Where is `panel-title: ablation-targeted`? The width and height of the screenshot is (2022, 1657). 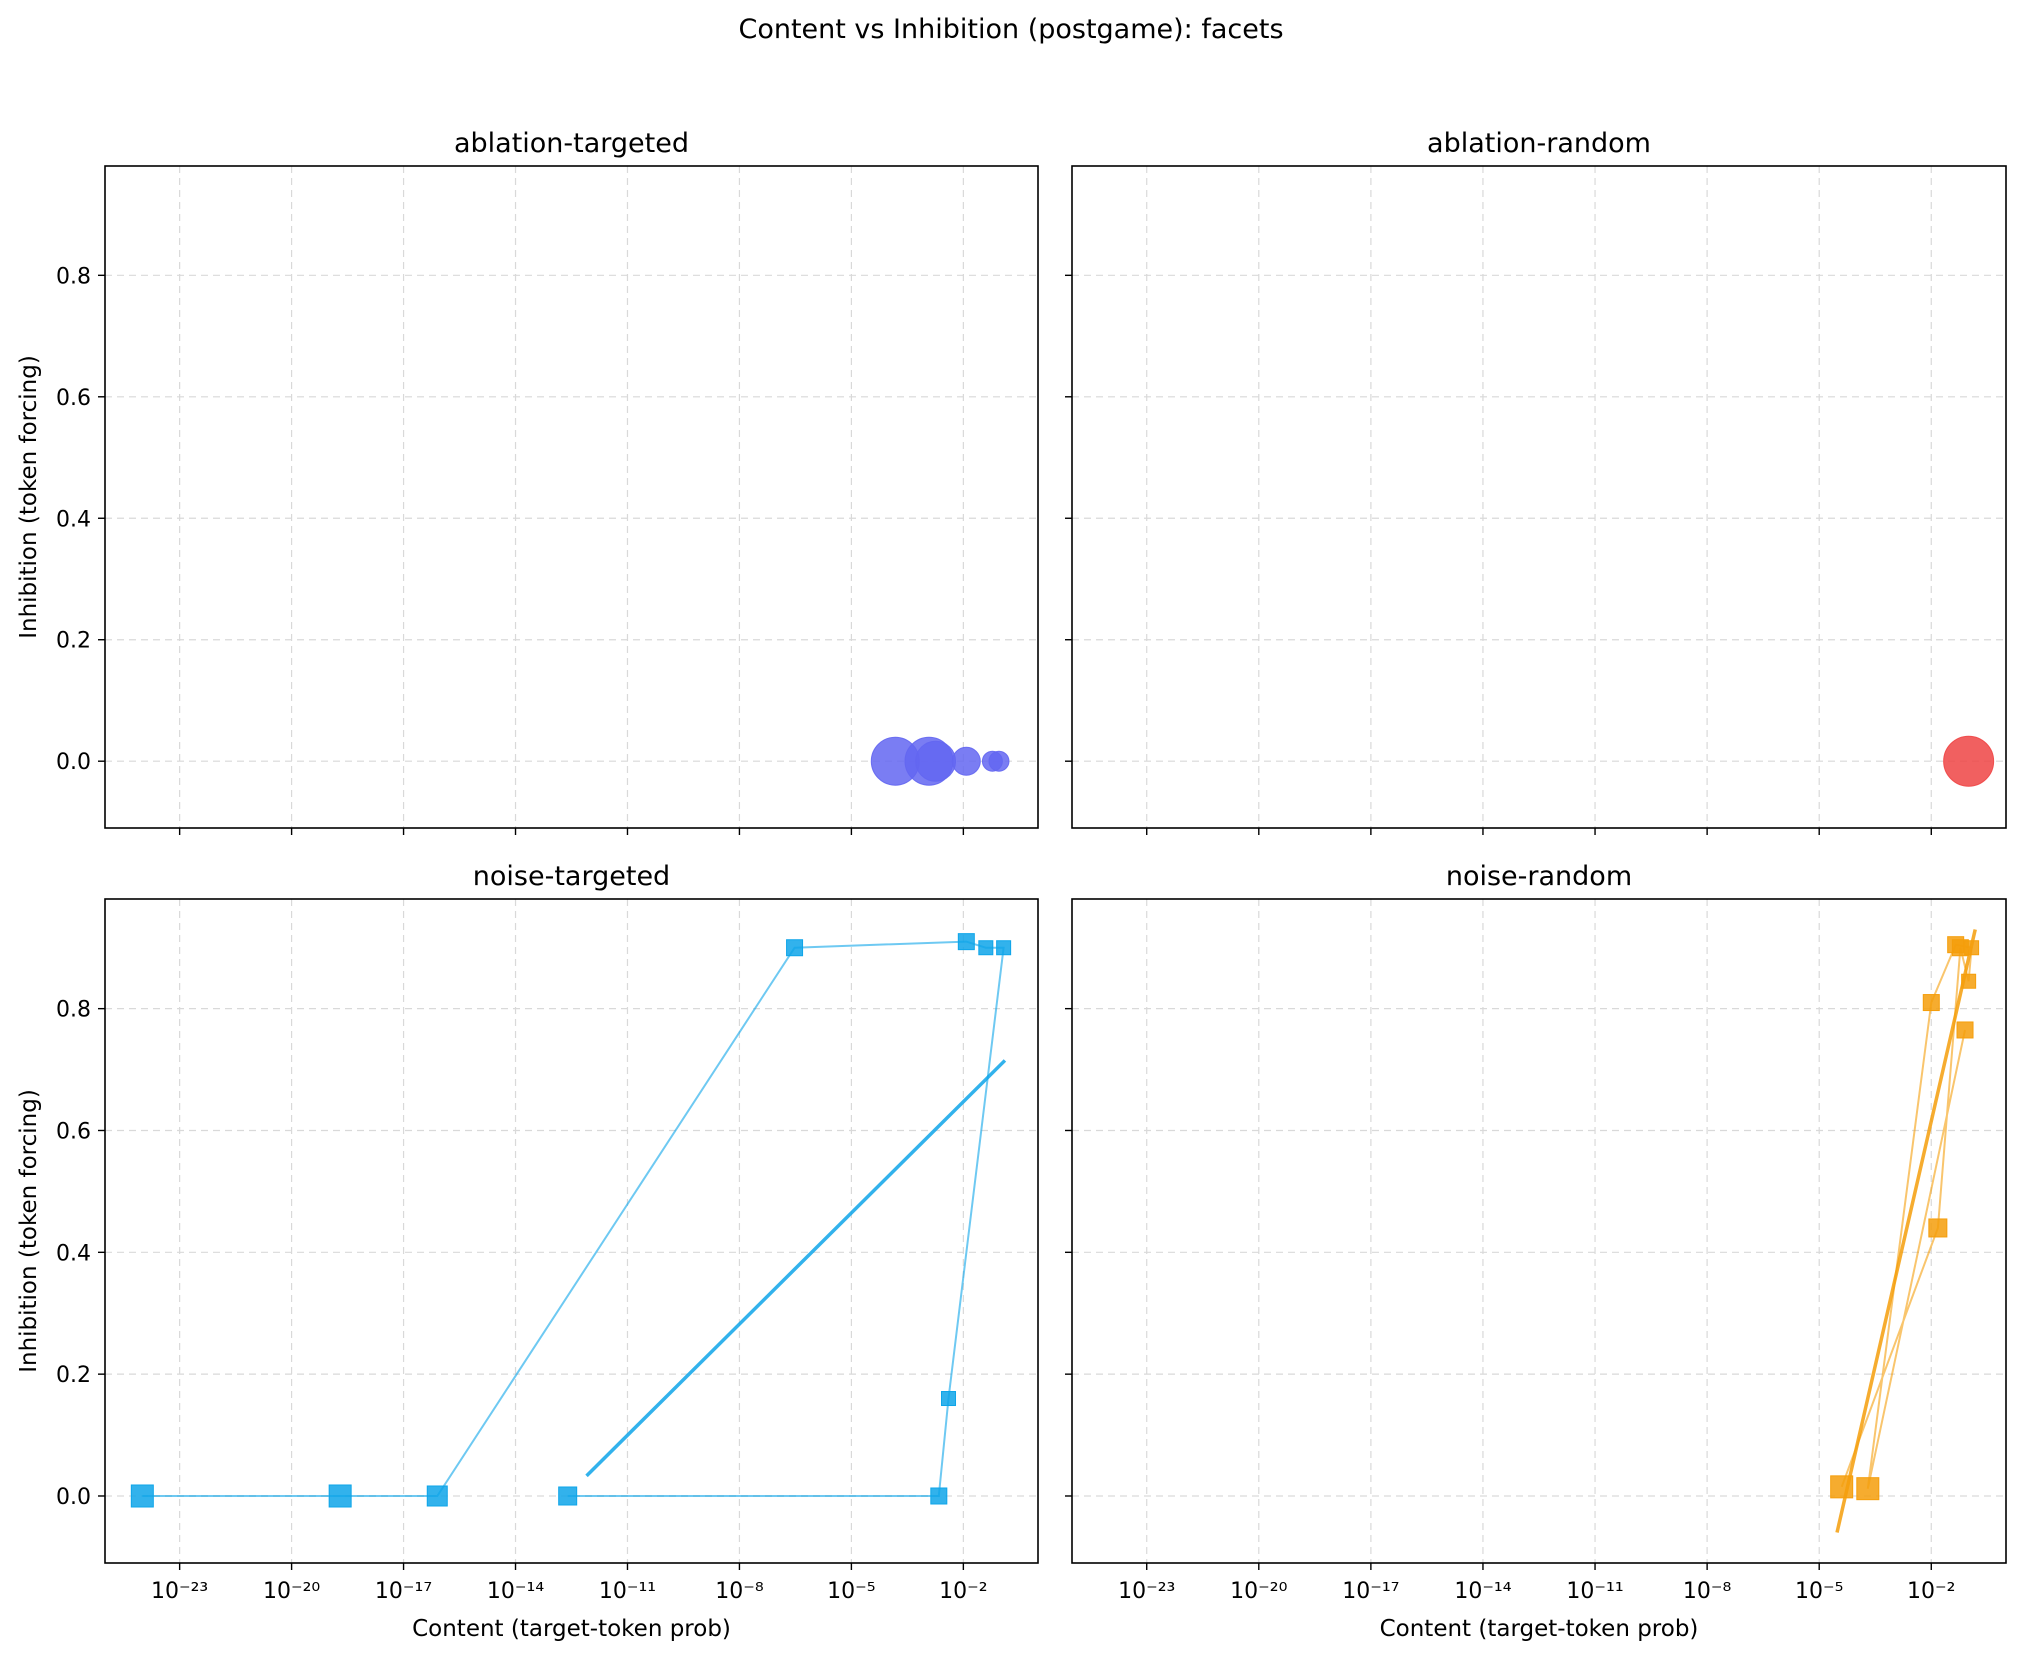
panel-title: ablation-targeted is located at coordinates (571, 143).